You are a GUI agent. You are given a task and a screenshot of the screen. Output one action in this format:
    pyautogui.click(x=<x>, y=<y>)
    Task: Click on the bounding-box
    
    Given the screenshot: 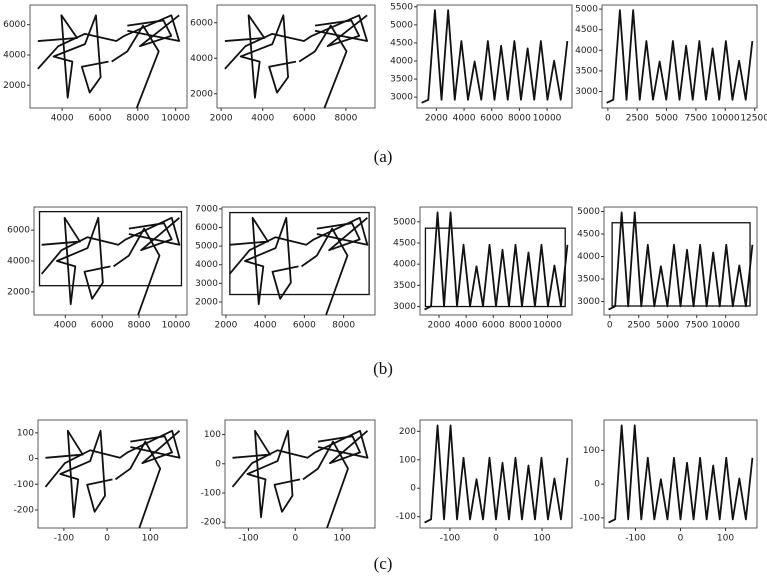 What is the action you would take?
    pyautogui.click(x=299, y=253)
    